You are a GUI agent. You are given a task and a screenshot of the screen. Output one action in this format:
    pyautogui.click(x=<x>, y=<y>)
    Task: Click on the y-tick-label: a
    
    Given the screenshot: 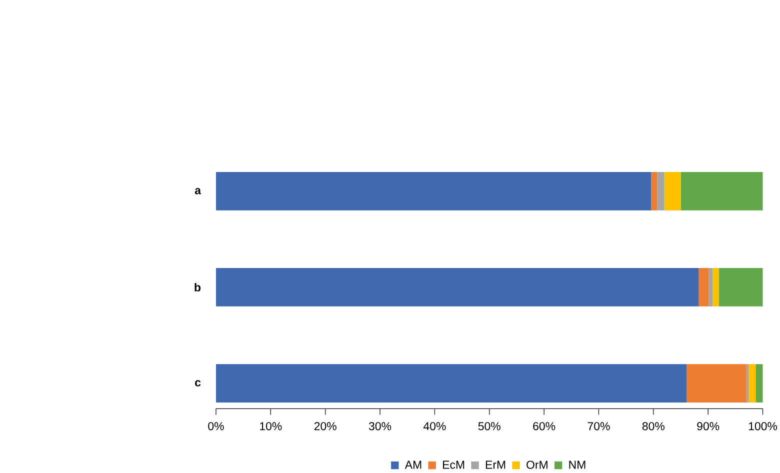 What is the action you would take?
    pyautogui.click(x=198, y=191)
    